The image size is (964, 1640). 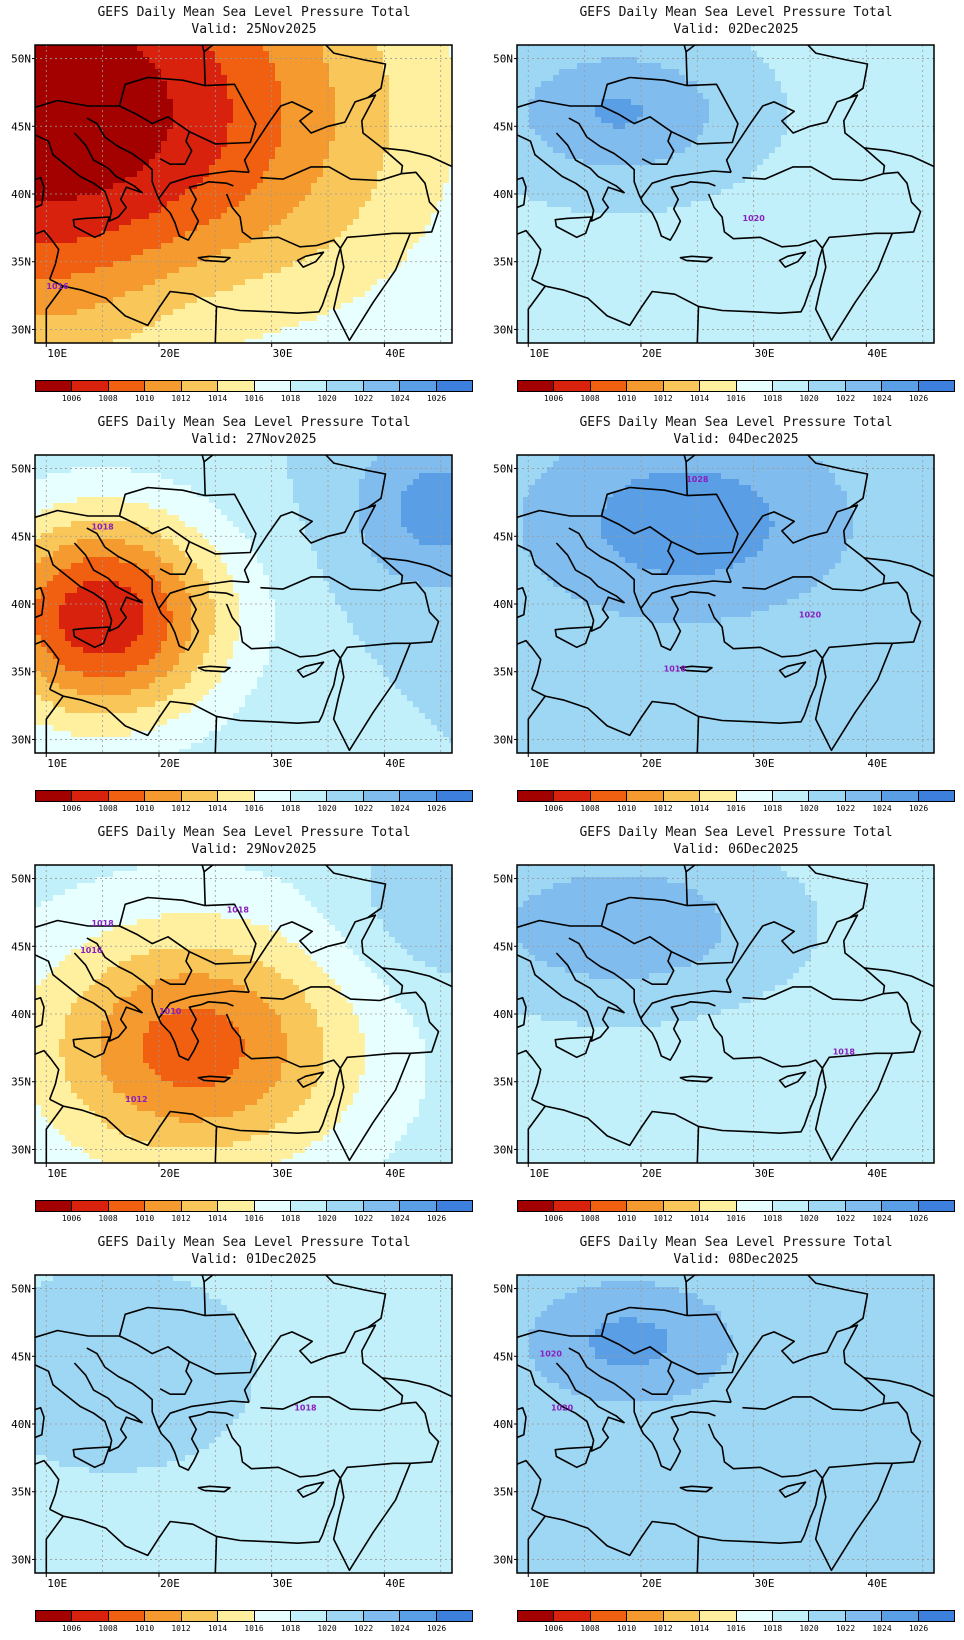 I want to click on pressure-field: 1018, so click(x=725, y=1014).